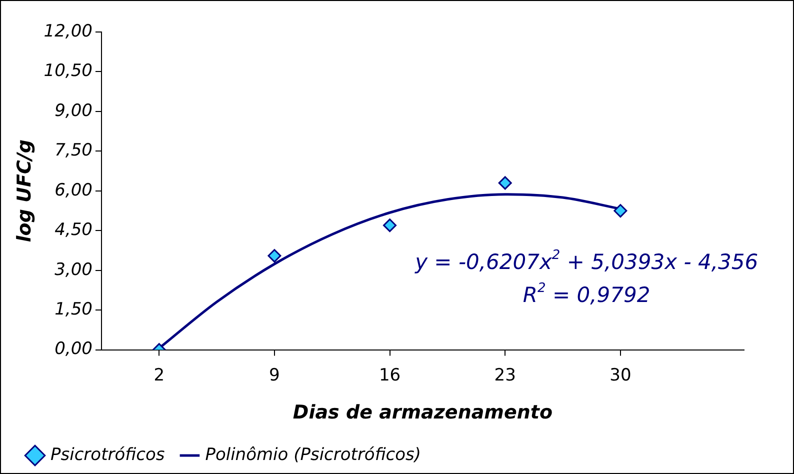  I want to click on x-tick-label: 23, so click(505, 375).